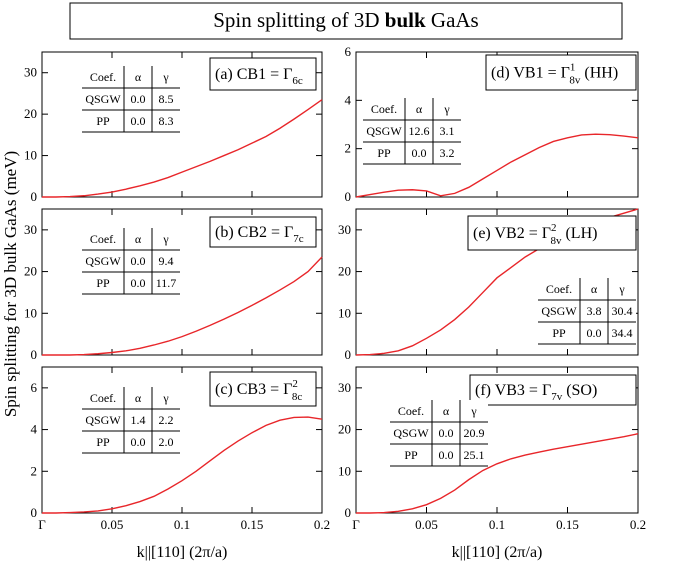  I want to click on annotation-sub: 8c, so click(297, 397).